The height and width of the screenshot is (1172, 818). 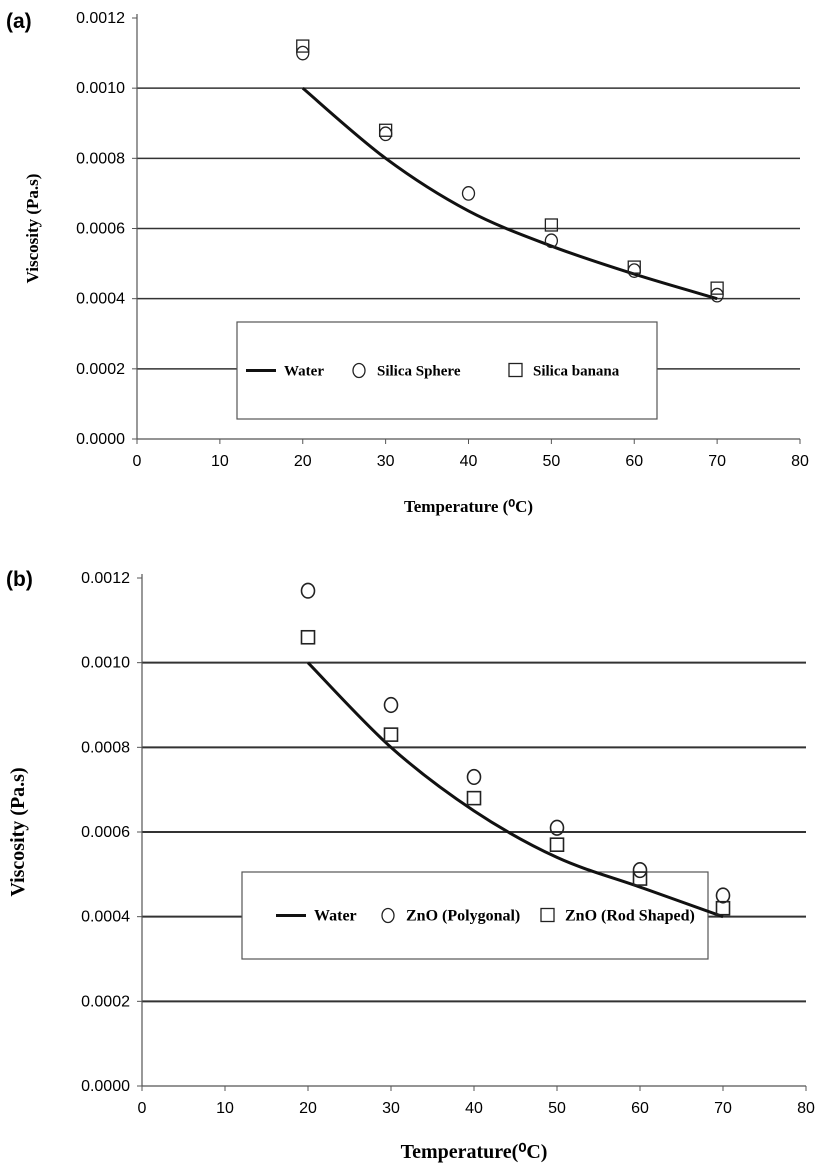 I want to click on x-axis-title: Temperature(⁰C), so click(x=474, y=1152).